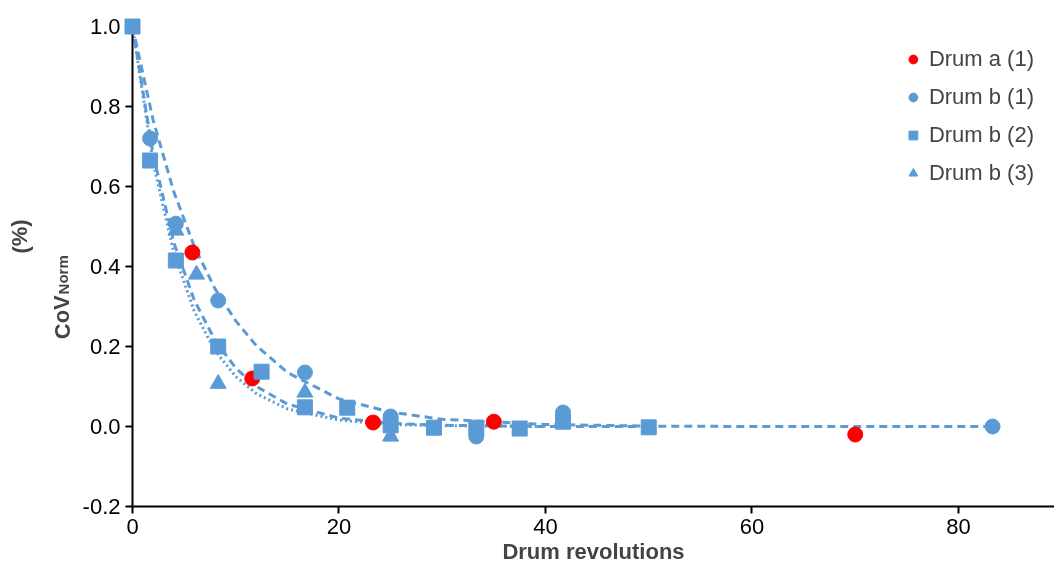 This screenshot has width=1054, height=588. Describe the element at coordinates (958, 526) in the screenshot. I see `x-tick-label: 80` at that location.